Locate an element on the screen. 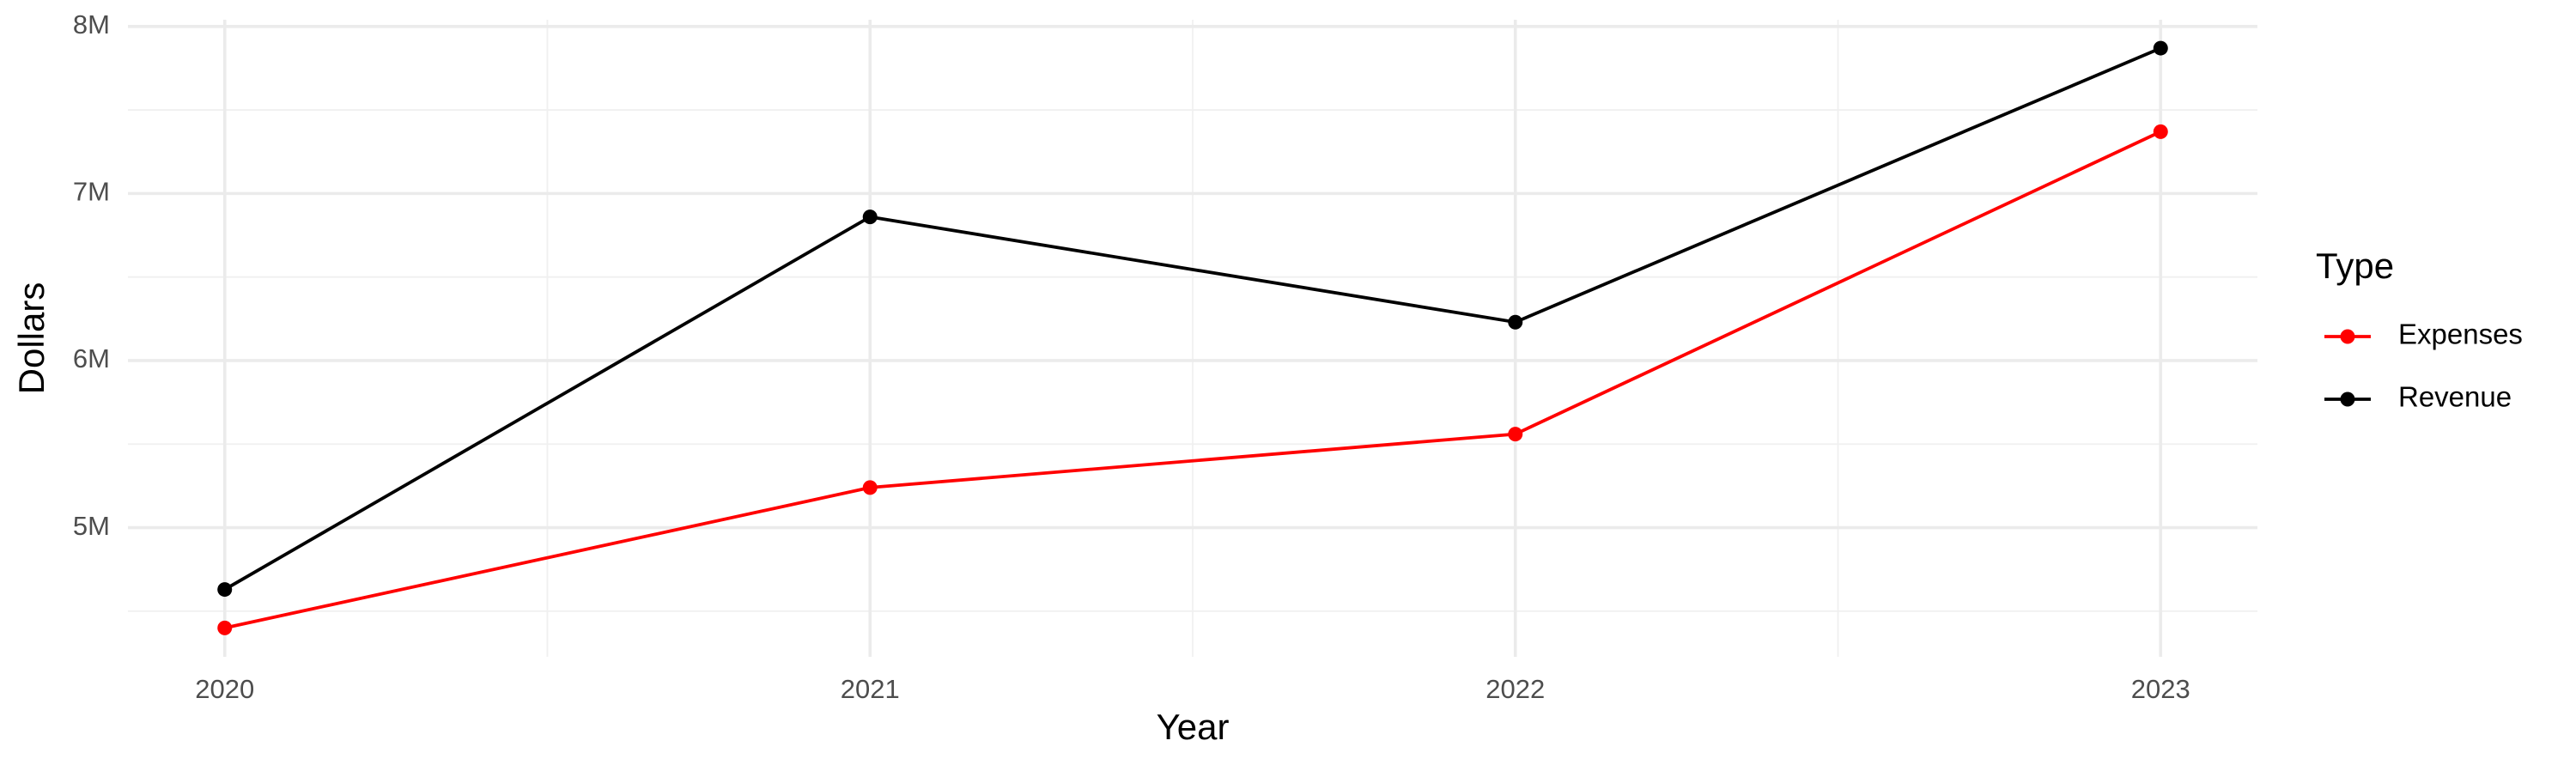  x-tick-label: 2023 is located at coordinates (2160, 689).